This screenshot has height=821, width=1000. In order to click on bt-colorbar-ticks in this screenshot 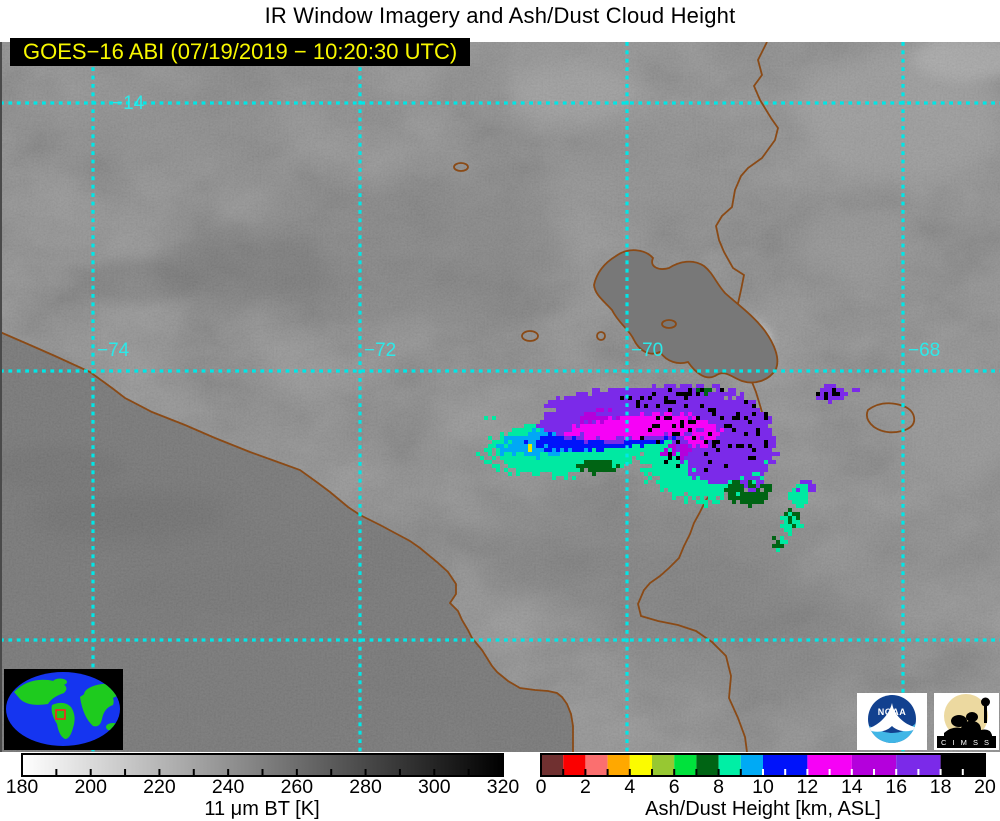, I will do `click(262, 772)`.